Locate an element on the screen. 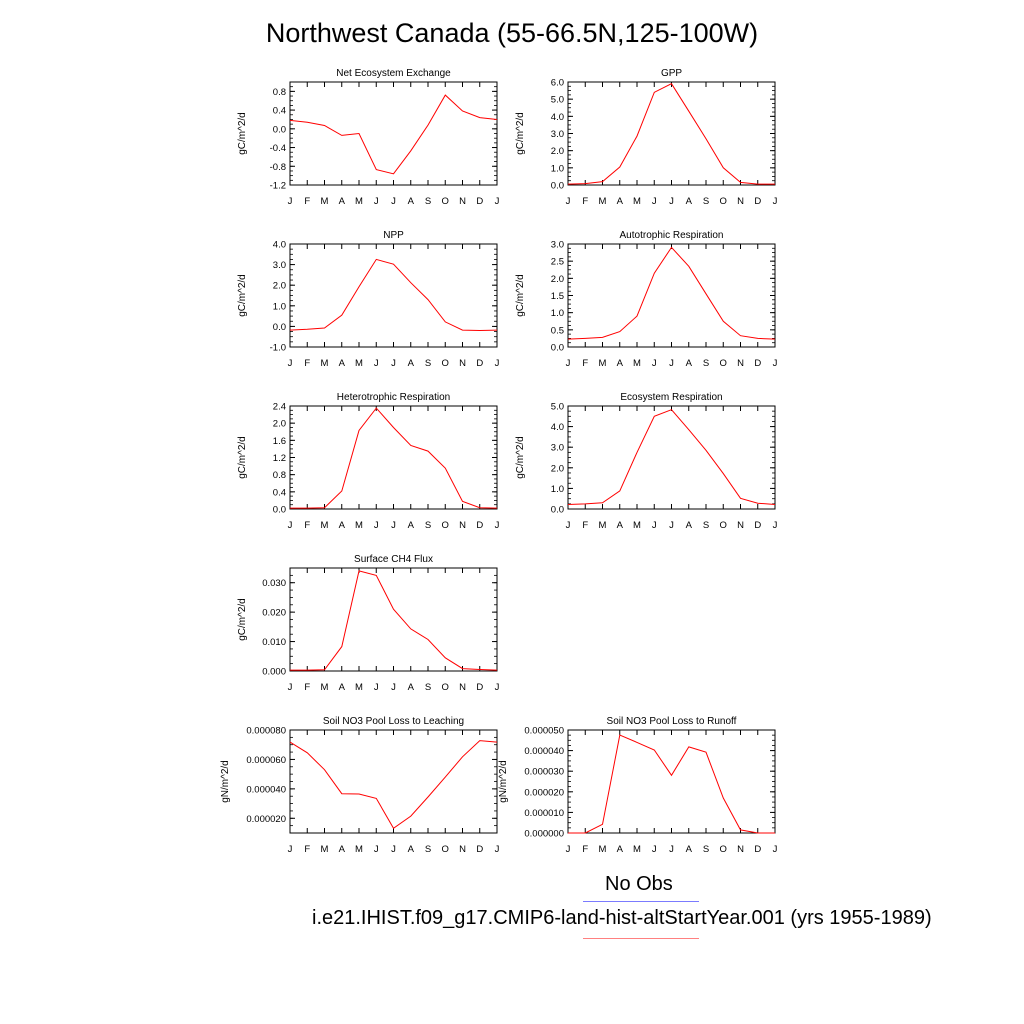 The width and height of the screenshot is (1024, 1024). legend-obs-line is located at coordinates (641, 901).